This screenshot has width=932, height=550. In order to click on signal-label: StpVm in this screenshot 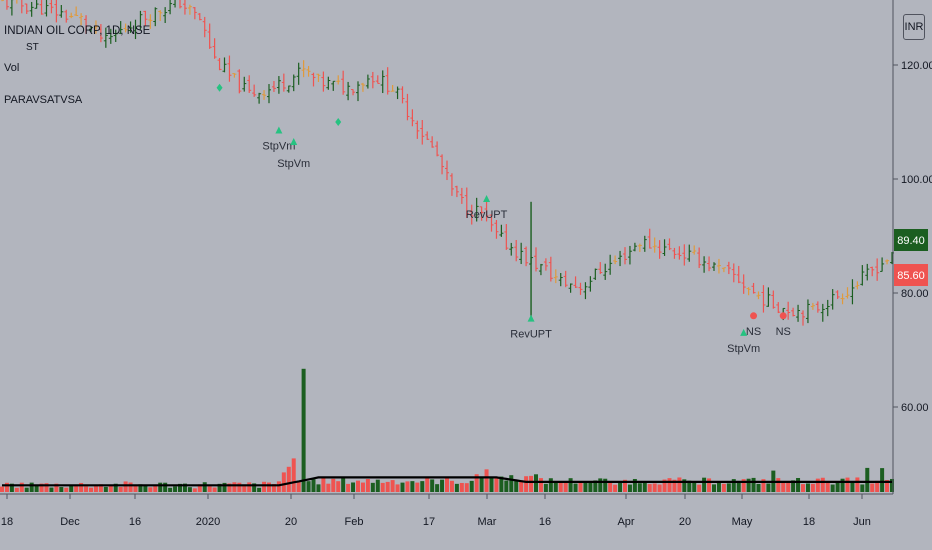, I will do `click(293, 164)`.